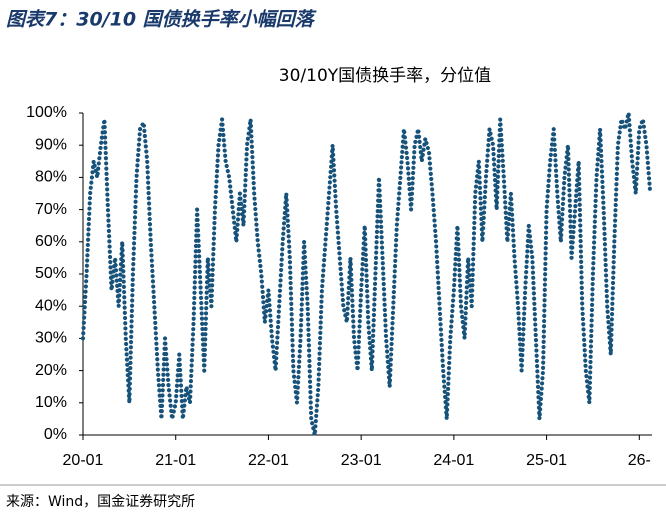 The height and width of the screenshot is (518, 666). Describe the element at coordinates (83, 460) in the screenshot. I see `x-tick-label: 20-01` at that location.